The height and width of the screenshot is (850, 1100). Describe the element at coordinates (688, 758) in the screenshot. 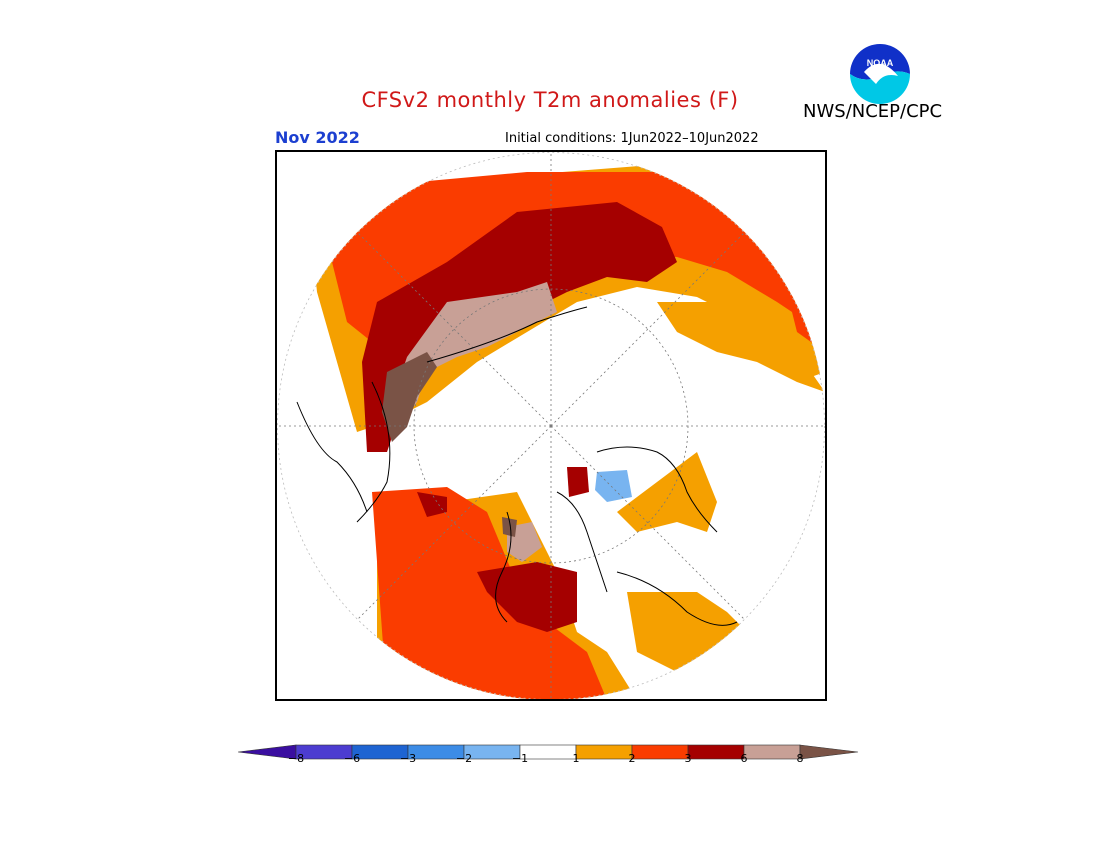

I see `colorbar-tick-label: 3` at that location.